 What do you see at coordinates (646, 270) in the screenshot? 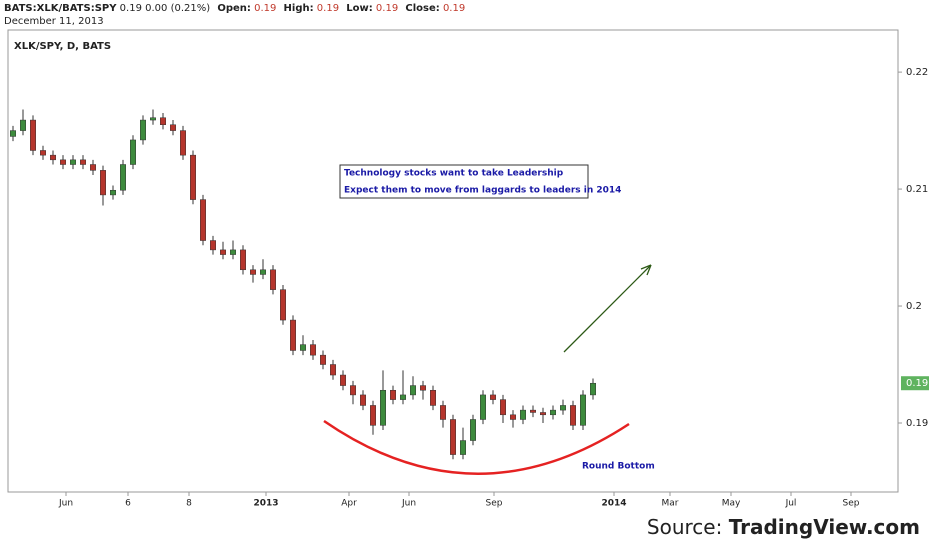
I see `arrow-head` at bounding box center [646, 270].